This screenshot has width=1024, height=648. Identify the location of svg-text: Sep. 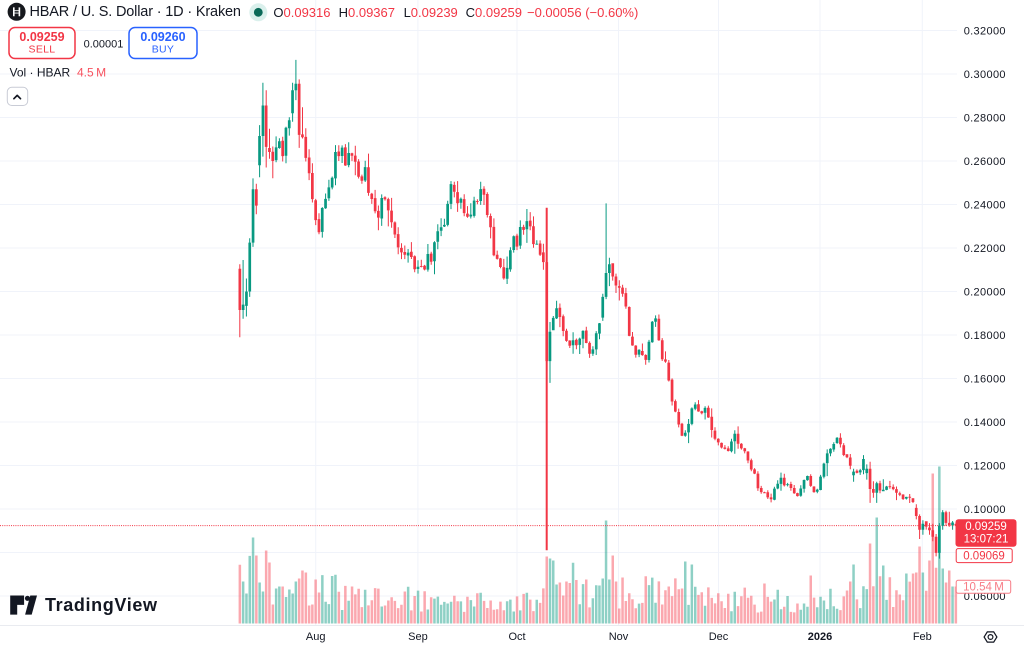
(418, 637).